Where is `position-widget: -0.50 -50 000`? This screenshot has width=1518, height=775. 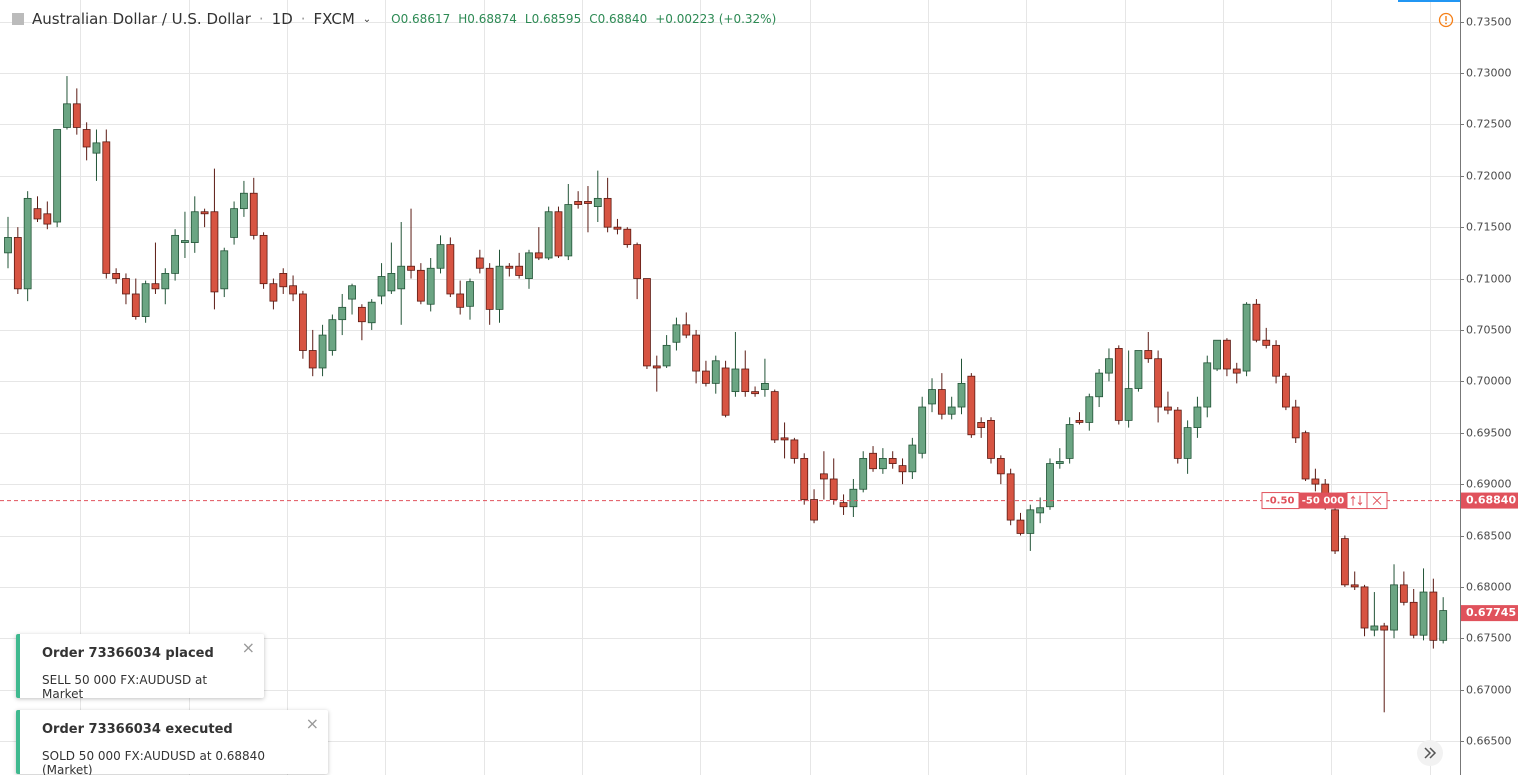 position-widget: -0.50 -50 000 is located at coordinates (1324, 501).